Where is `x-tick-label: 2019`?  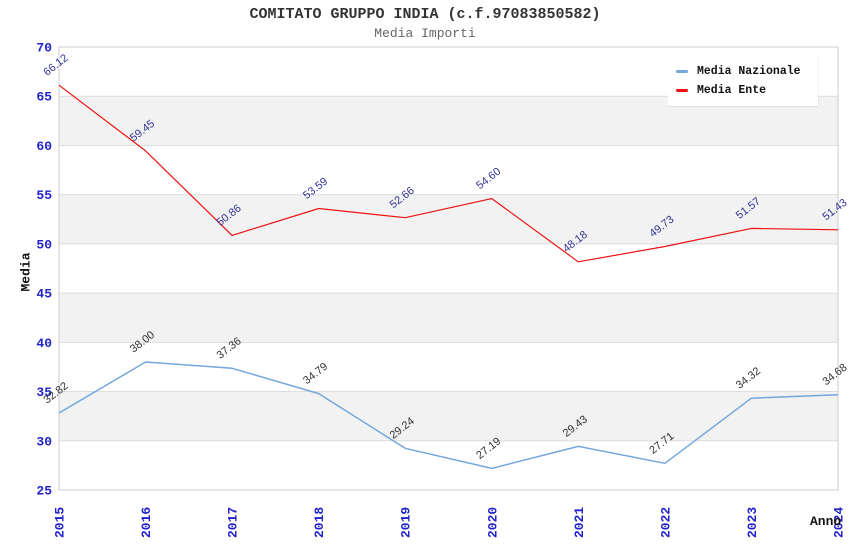 x-tick-label: 2019 is located at coordinates (406, 522).